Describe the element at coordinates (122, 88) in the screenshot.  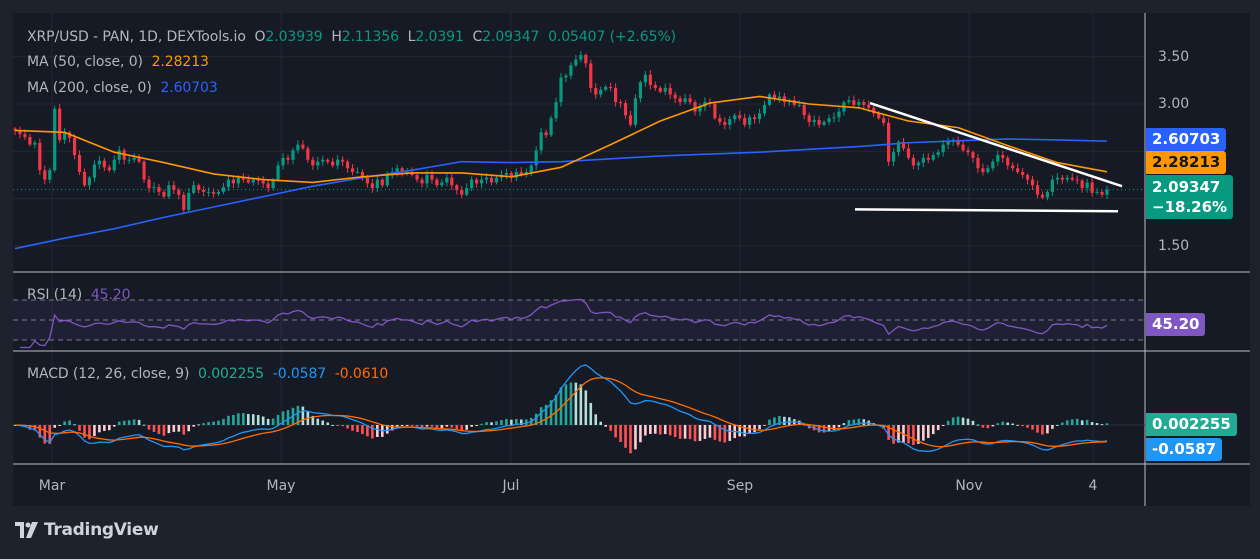
I see `ma200-legend: MA (200, close, 0) 2.60703` at that location.